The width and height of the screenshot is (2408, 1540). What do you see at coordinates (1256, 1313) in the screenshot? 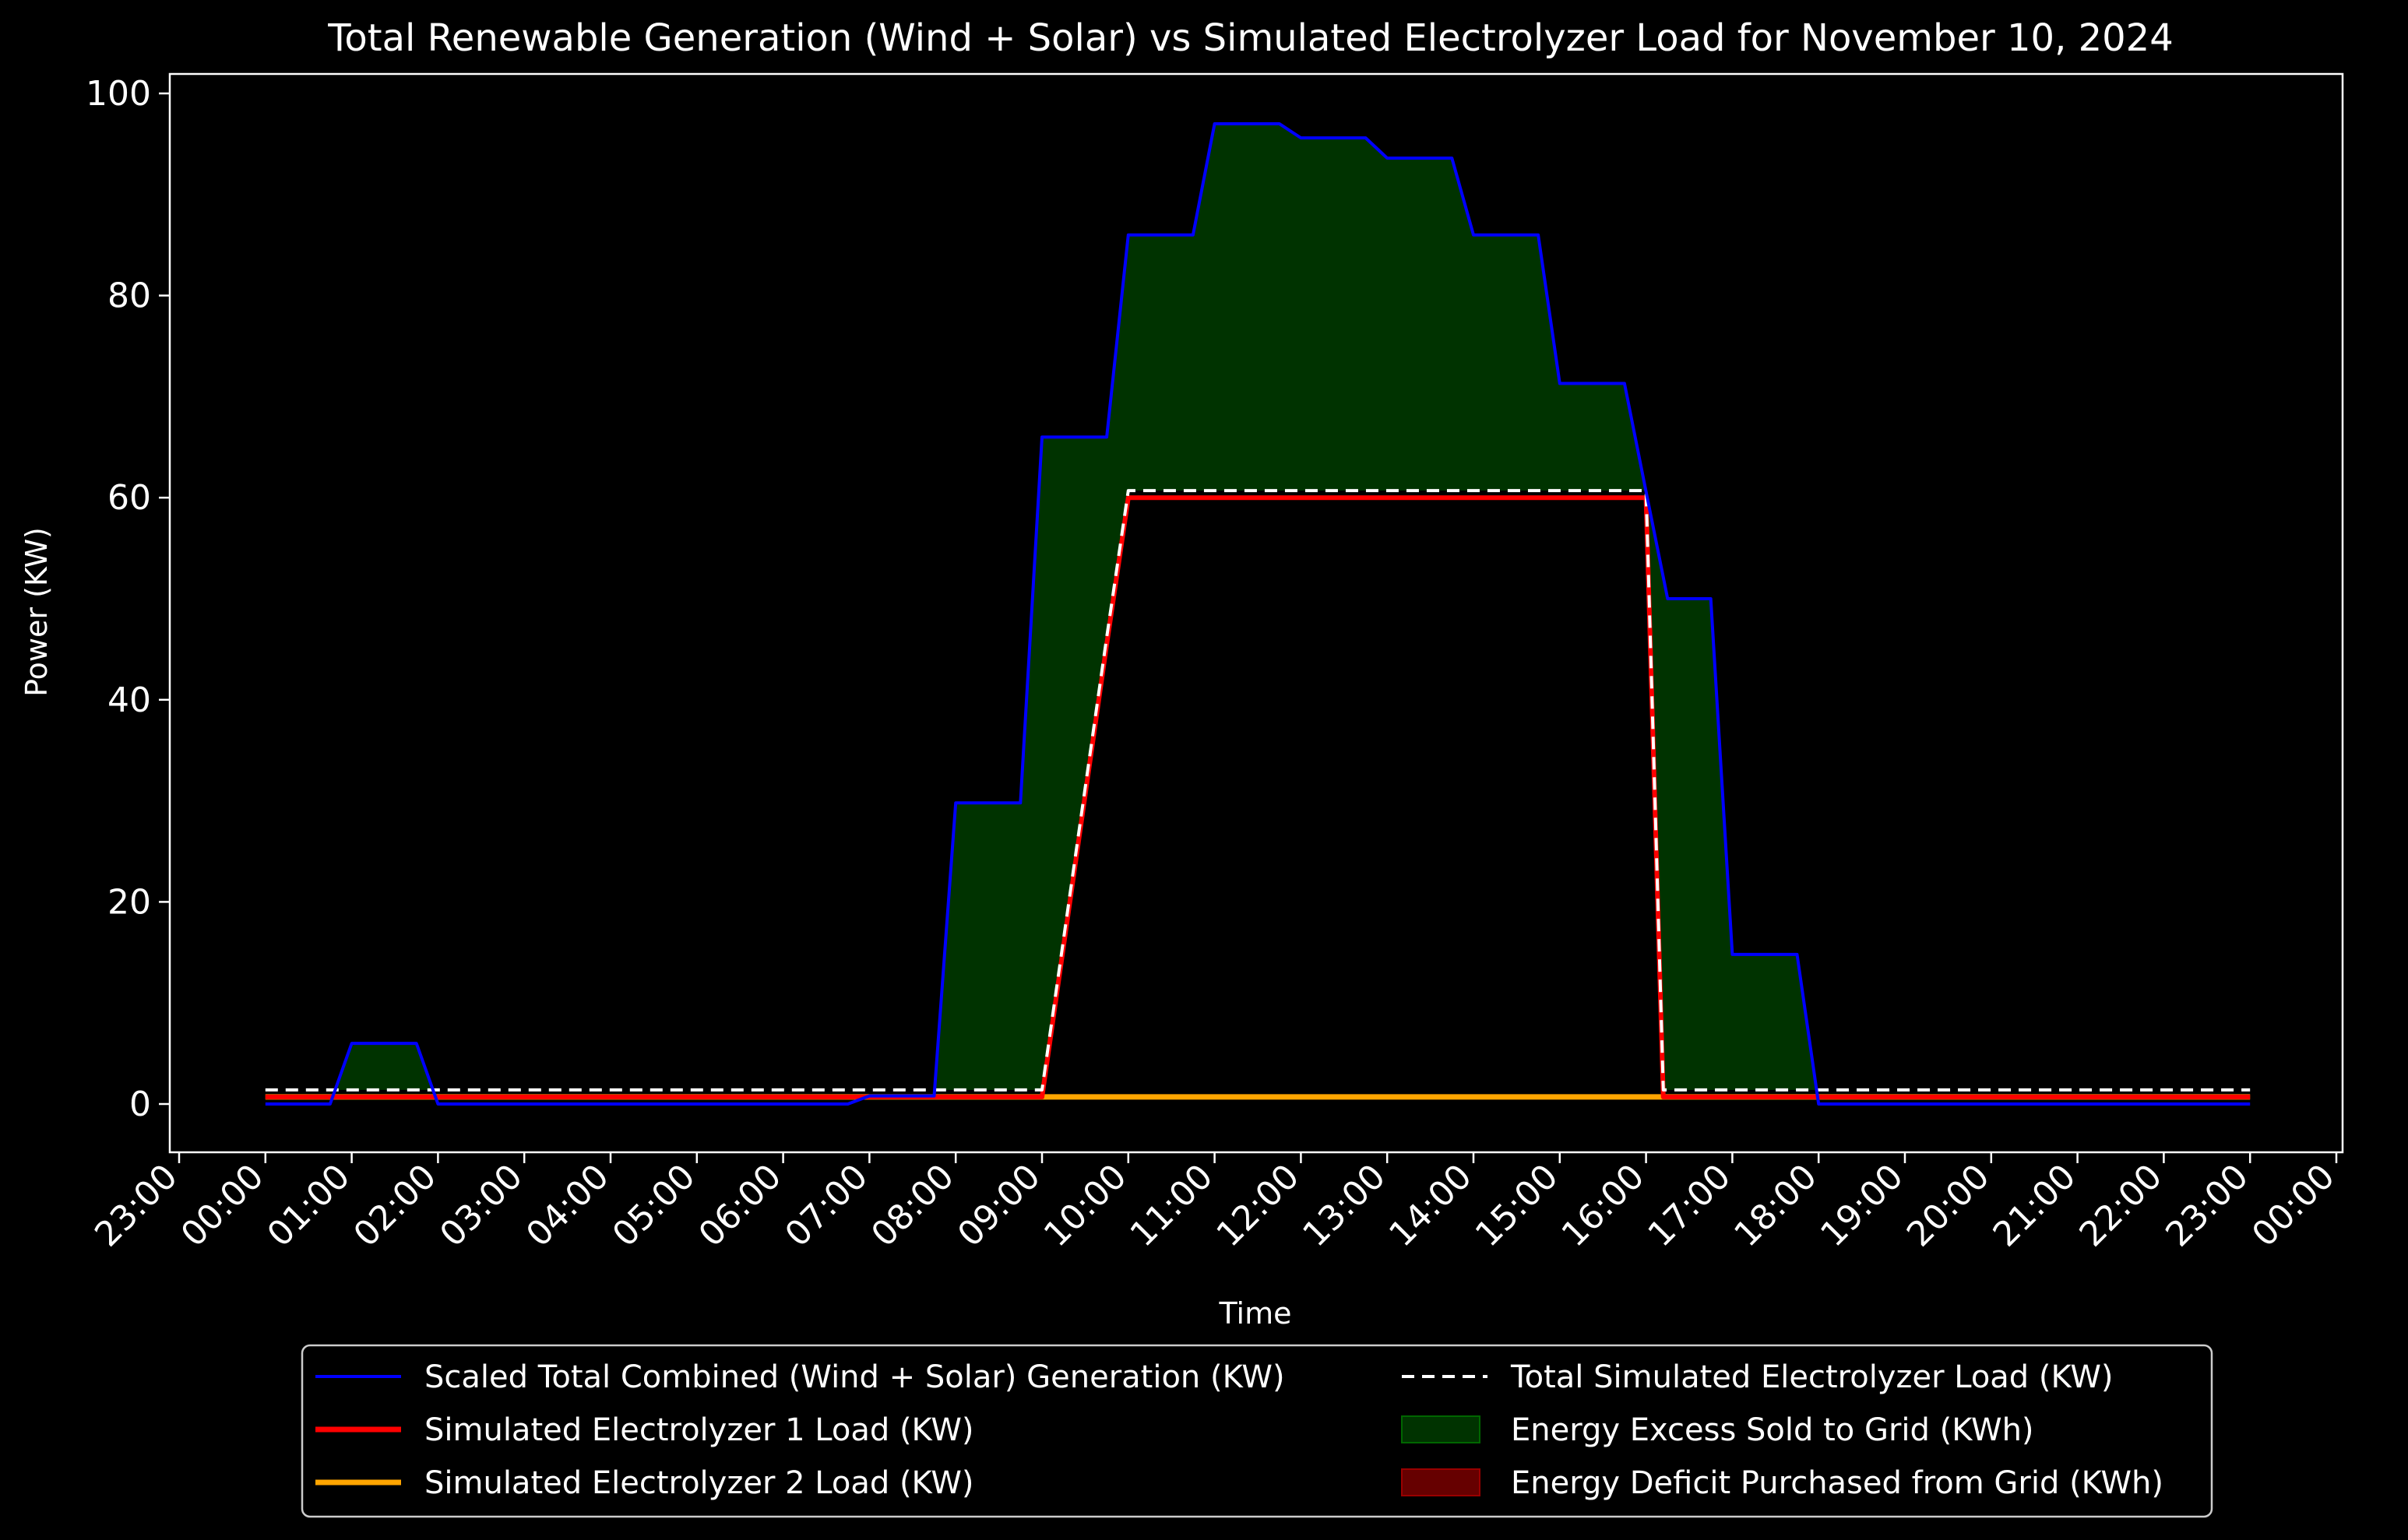
I see `x-axis-label: Time` at bounding box center [1256, 1313].